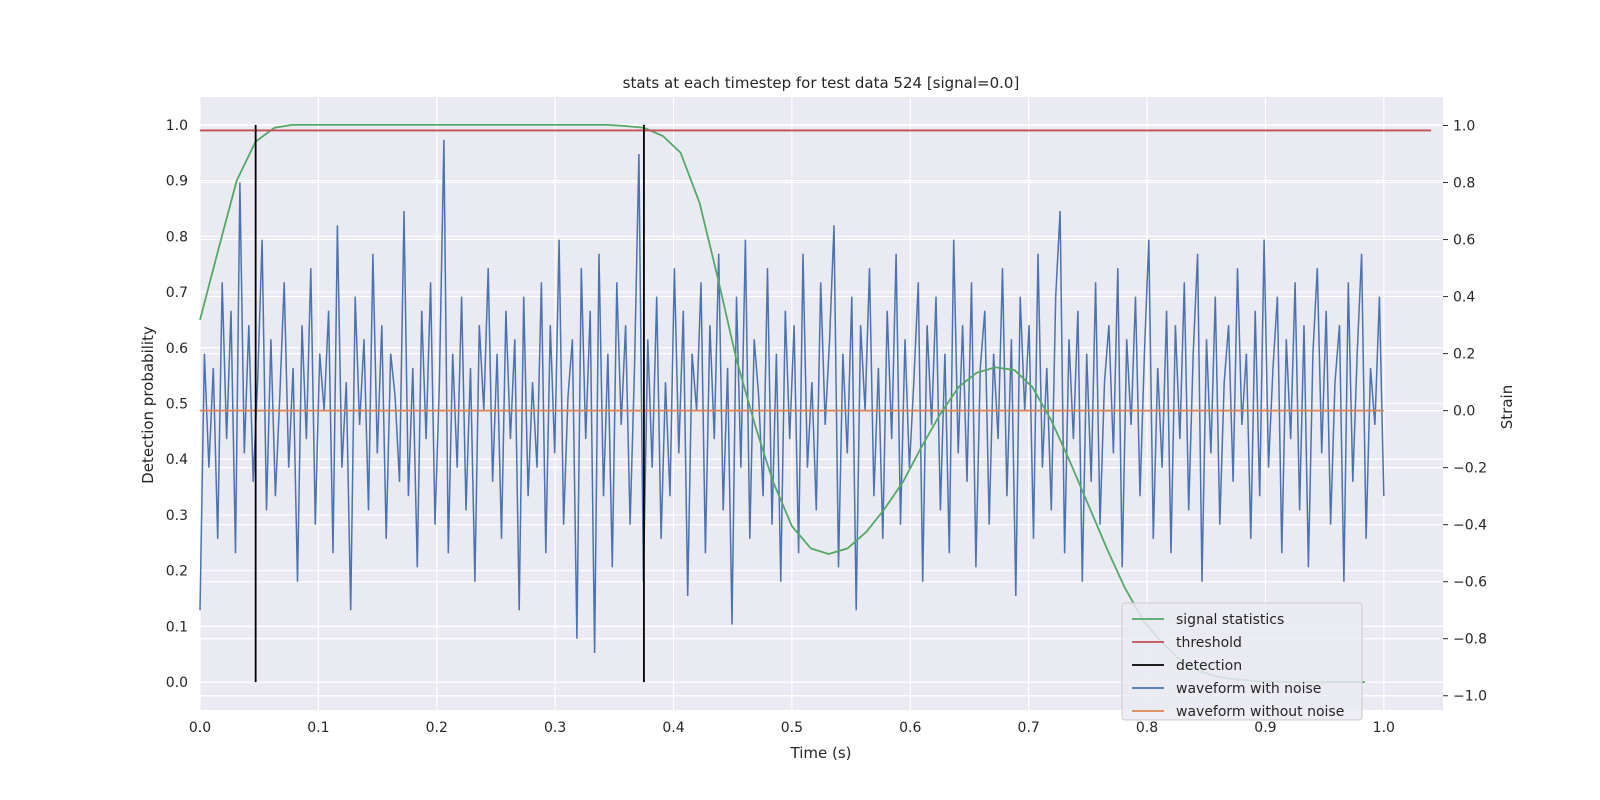  What do you see at coordinates (177, 683) in the screenshot?
I see `left-y-tick-label: 0.0` at bounding box center [177, 683].